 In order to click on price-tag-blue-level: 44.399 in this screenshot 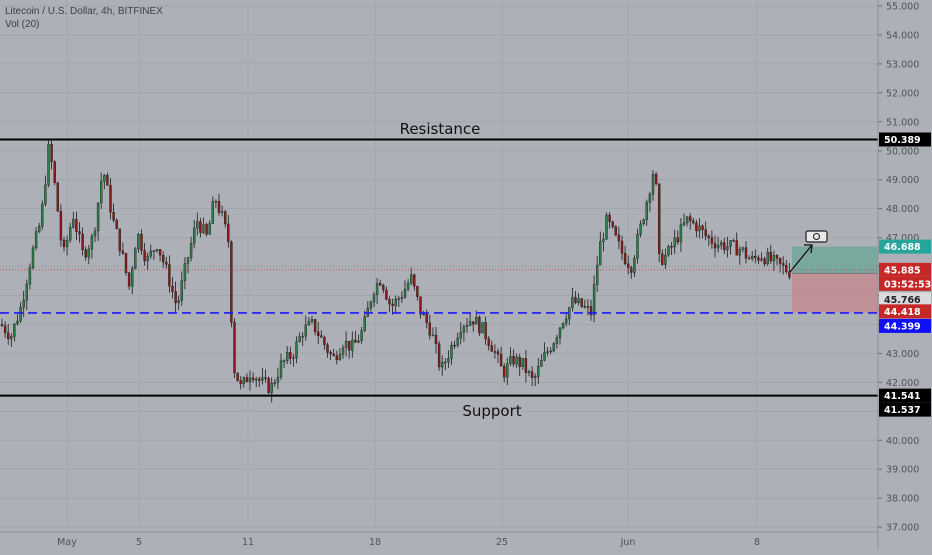, I will do `click(905, 325)`.